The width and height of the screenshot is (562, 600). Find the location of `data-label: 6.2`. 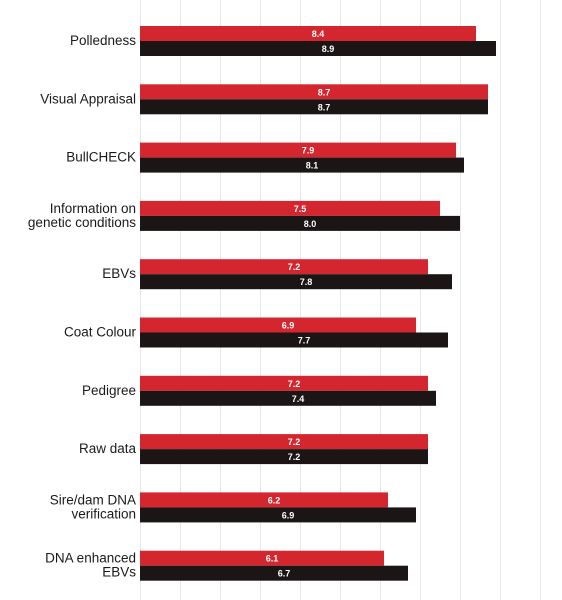

data-label: 6.2 is located at coordinates (274, 500).